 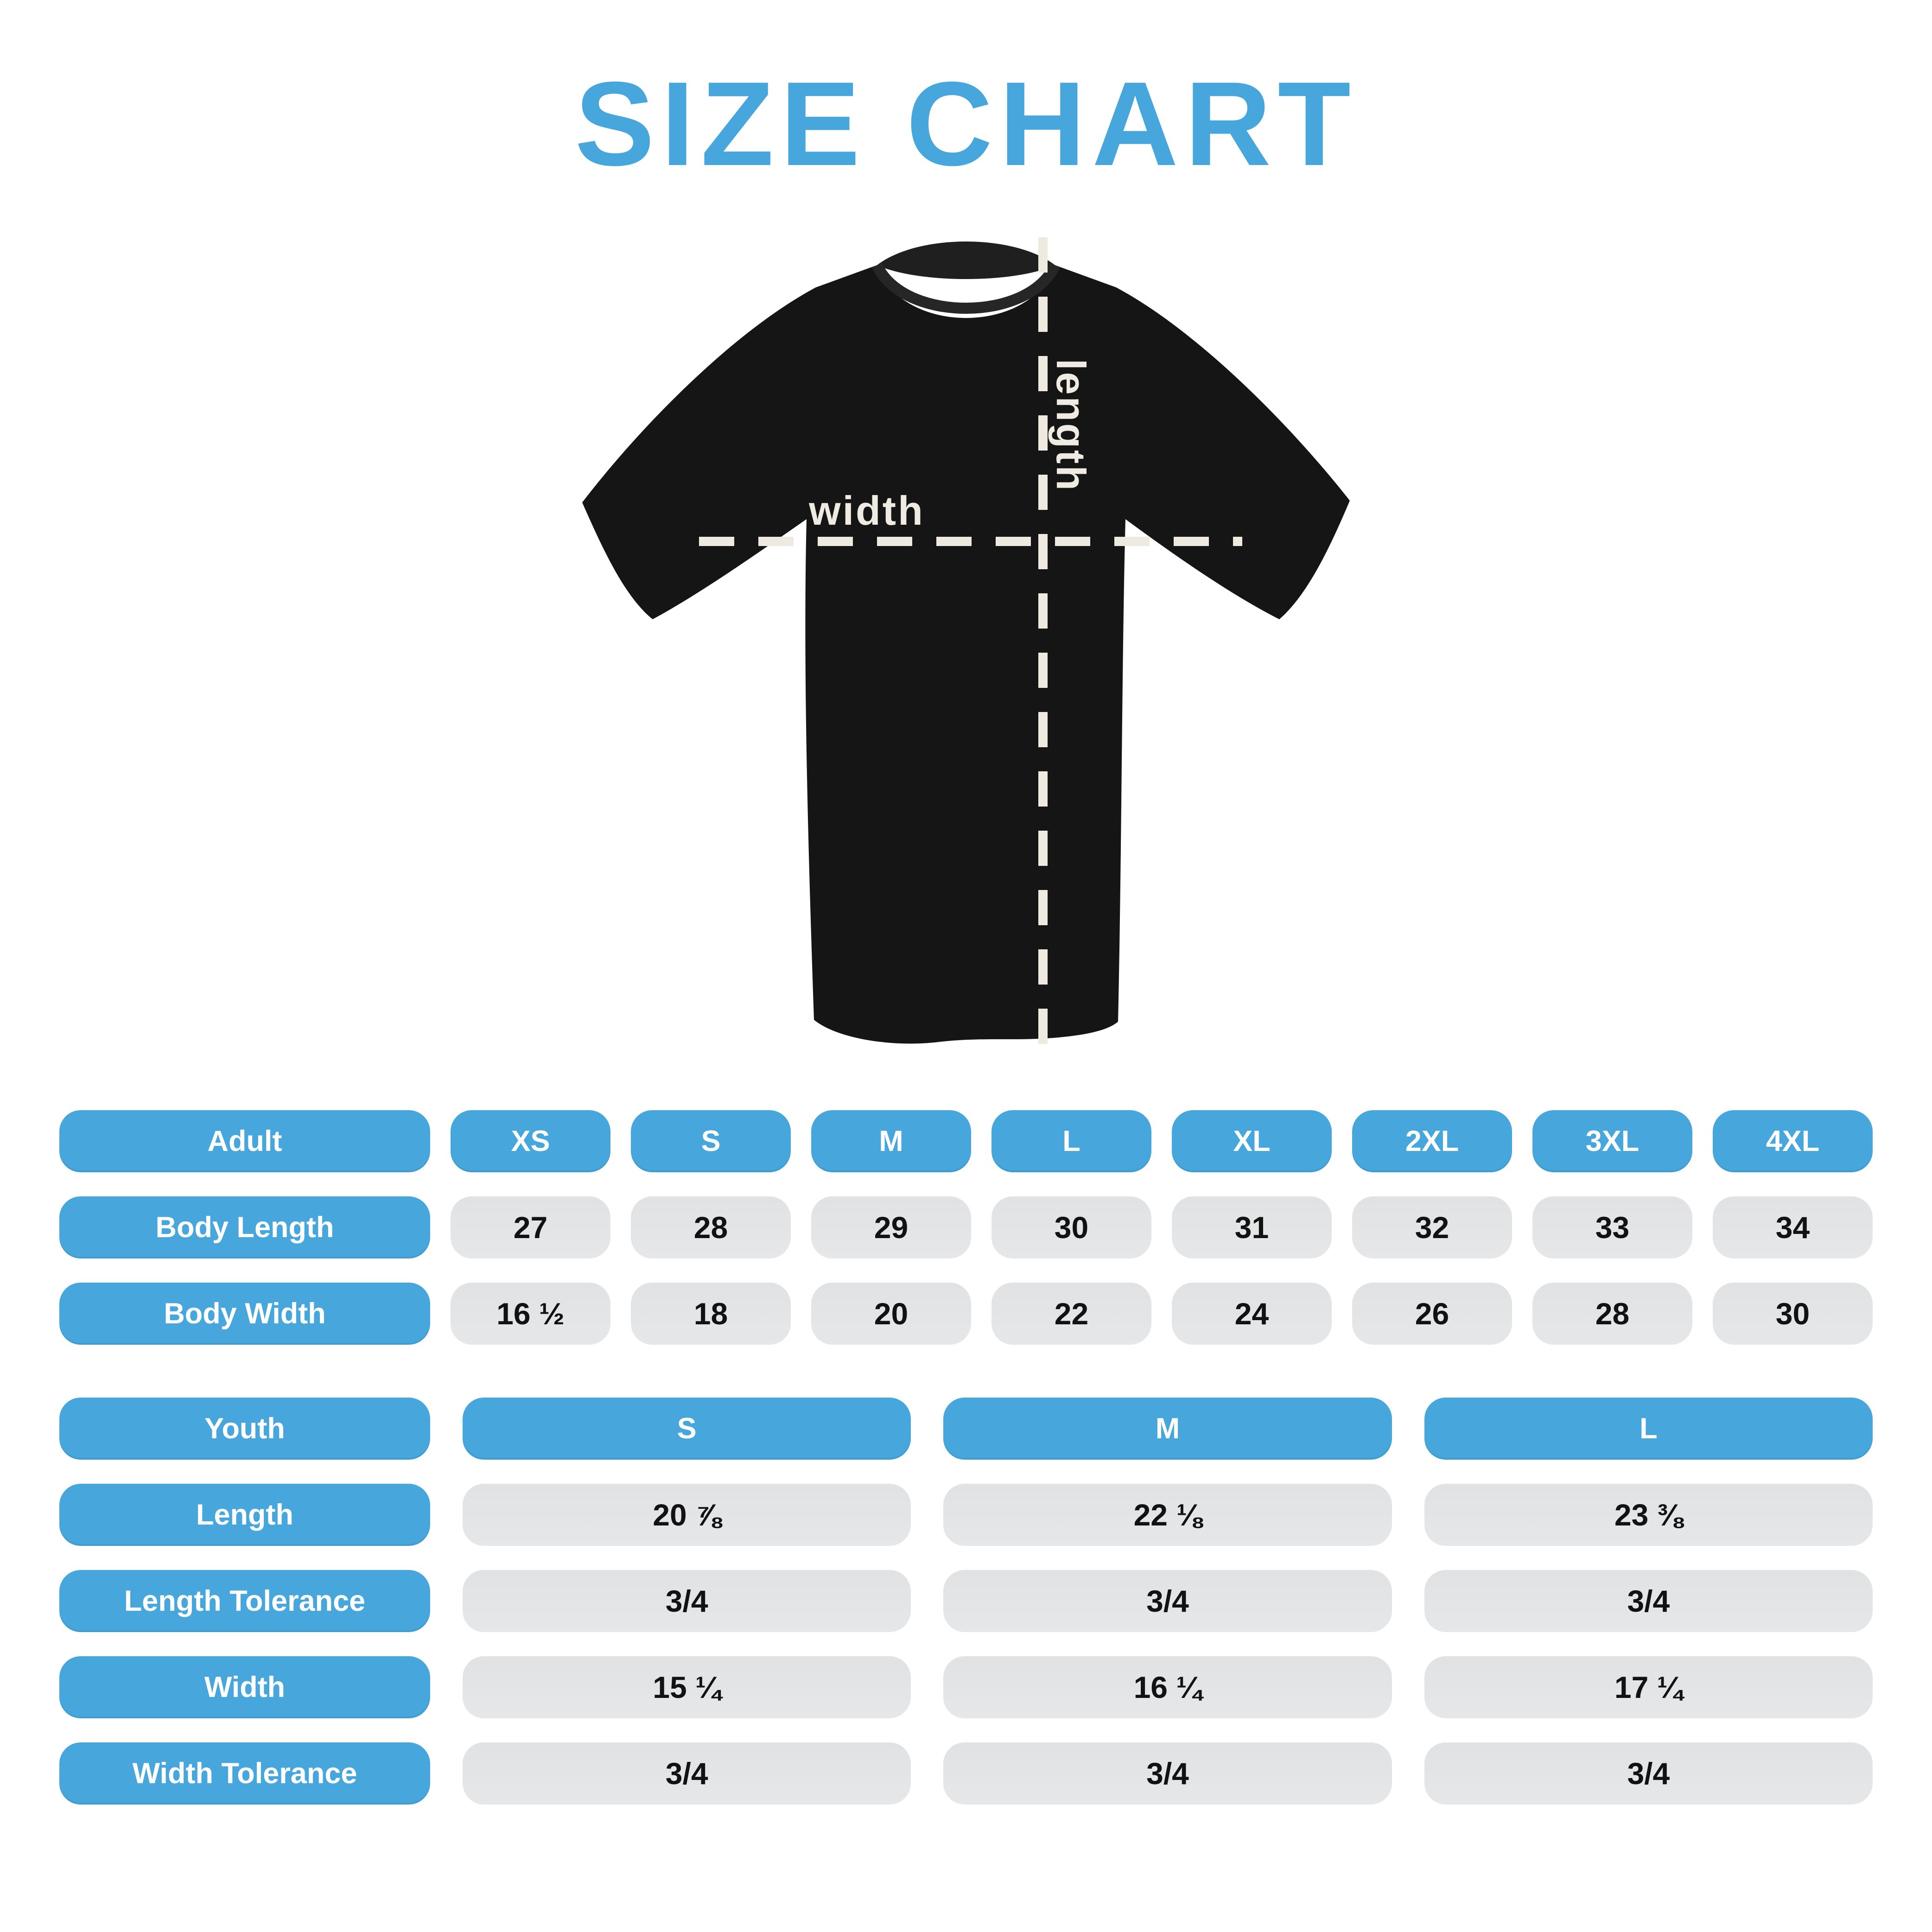 I want to click on youth-length-value: 22 ⅛, so click(x=1167, y=1515).